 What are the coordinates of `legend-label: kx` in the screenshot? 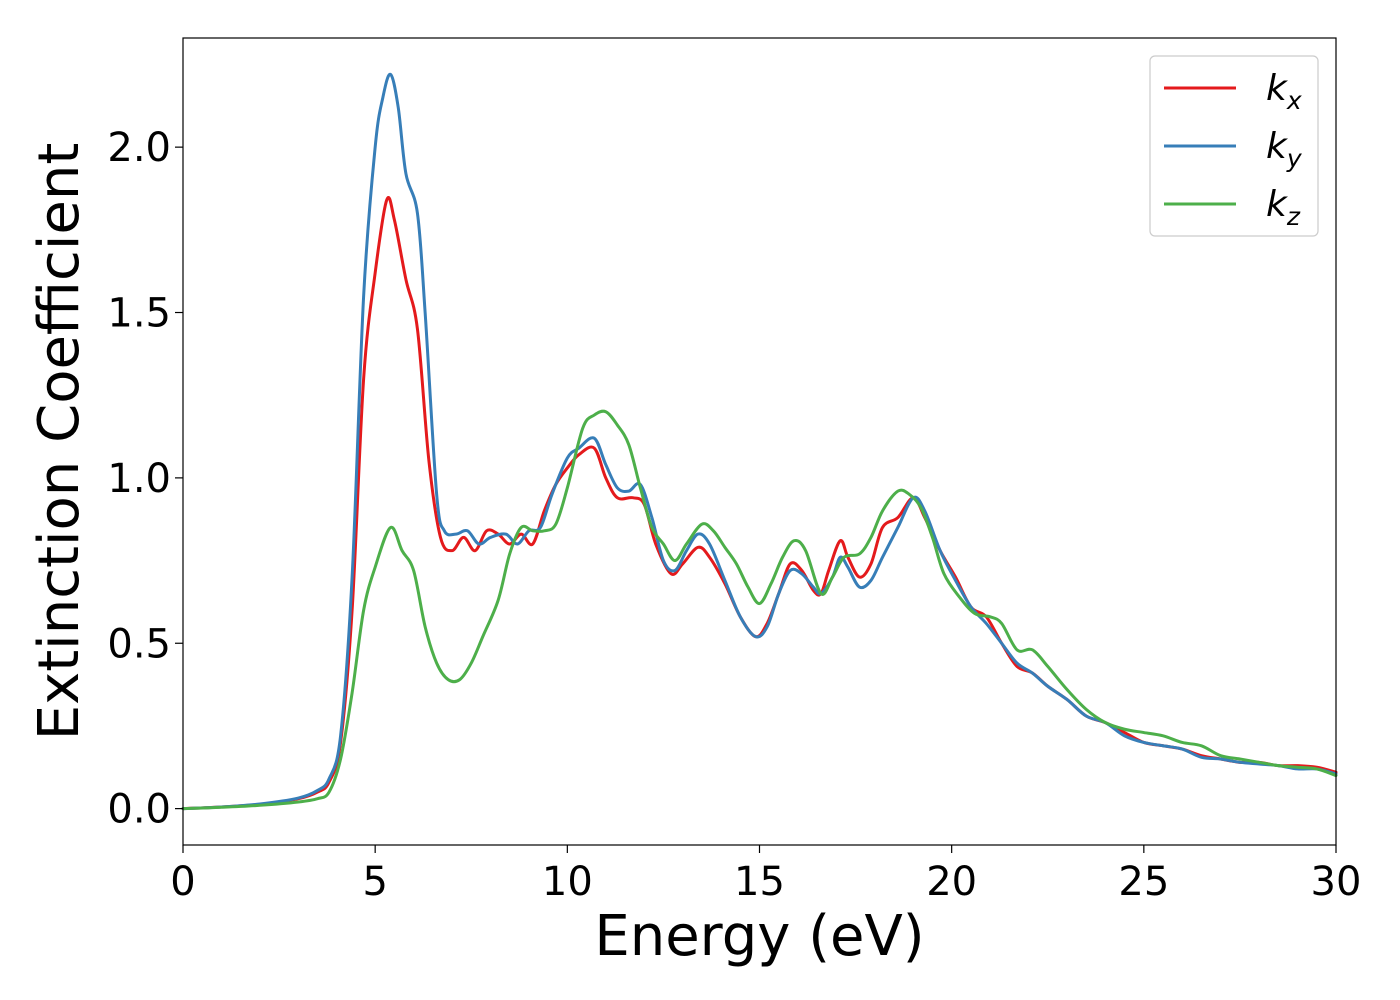 It's located at (1284, 91).